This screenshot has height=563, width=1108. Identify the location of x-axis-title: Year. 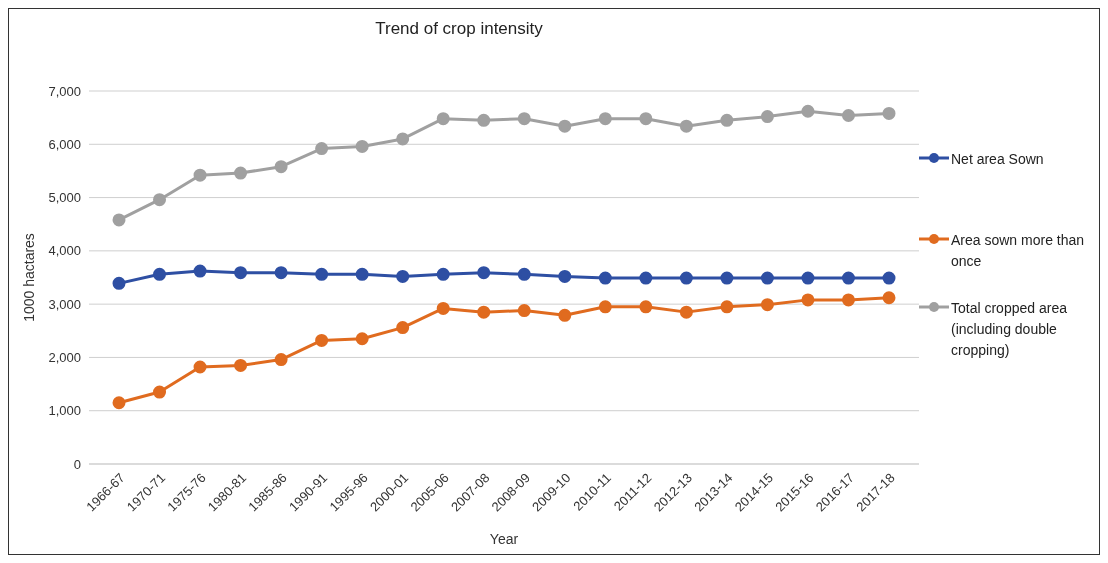
(504, 539).